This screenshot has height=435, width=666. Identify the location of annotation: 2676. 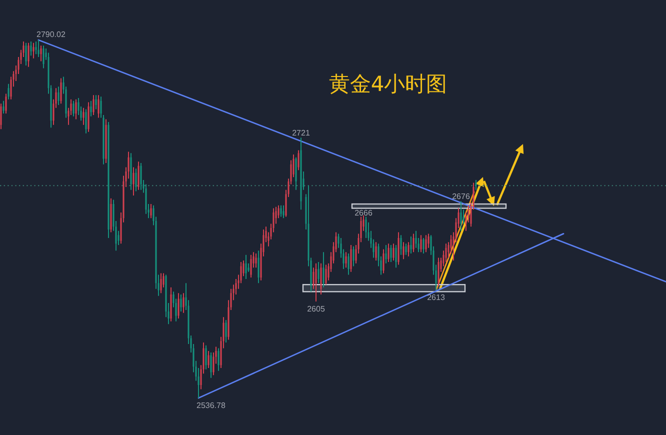
(461, 197).